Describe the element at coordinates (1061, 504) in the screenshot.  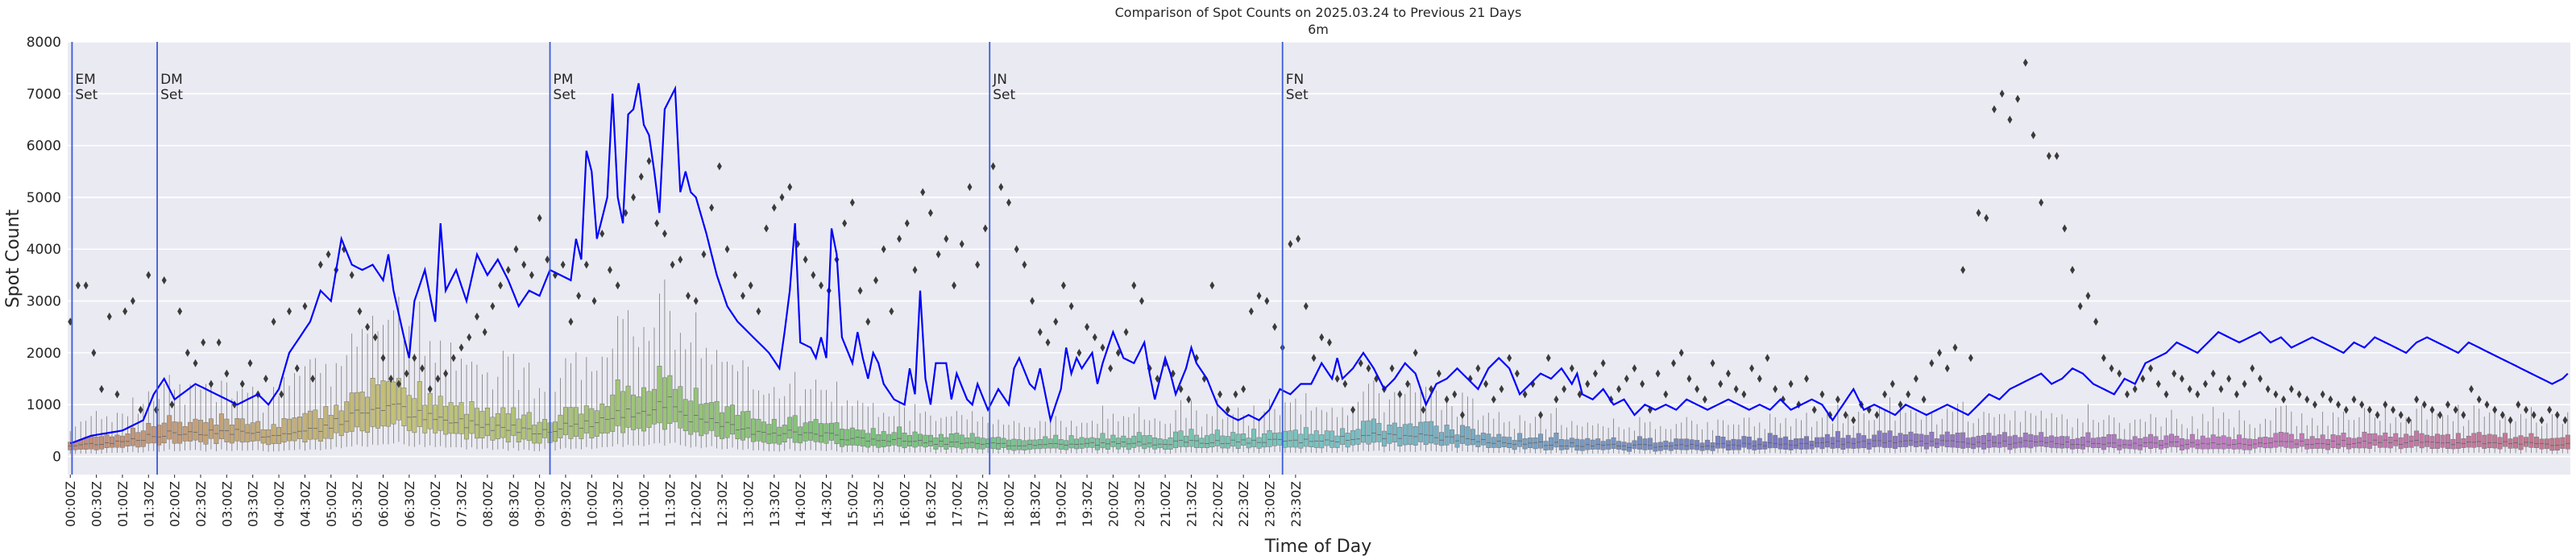
I see `x-tick-label: 19:00Z` at that location.